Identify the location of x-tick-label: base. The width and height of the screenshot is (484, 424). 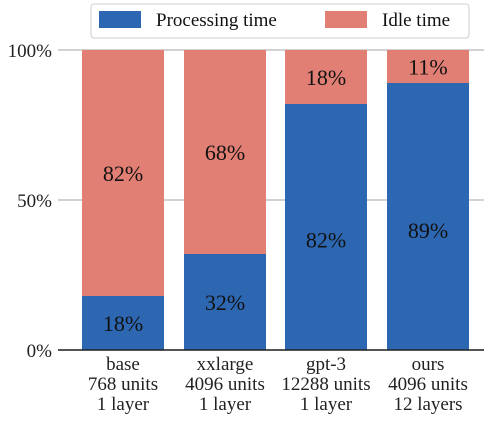
(123, 364).